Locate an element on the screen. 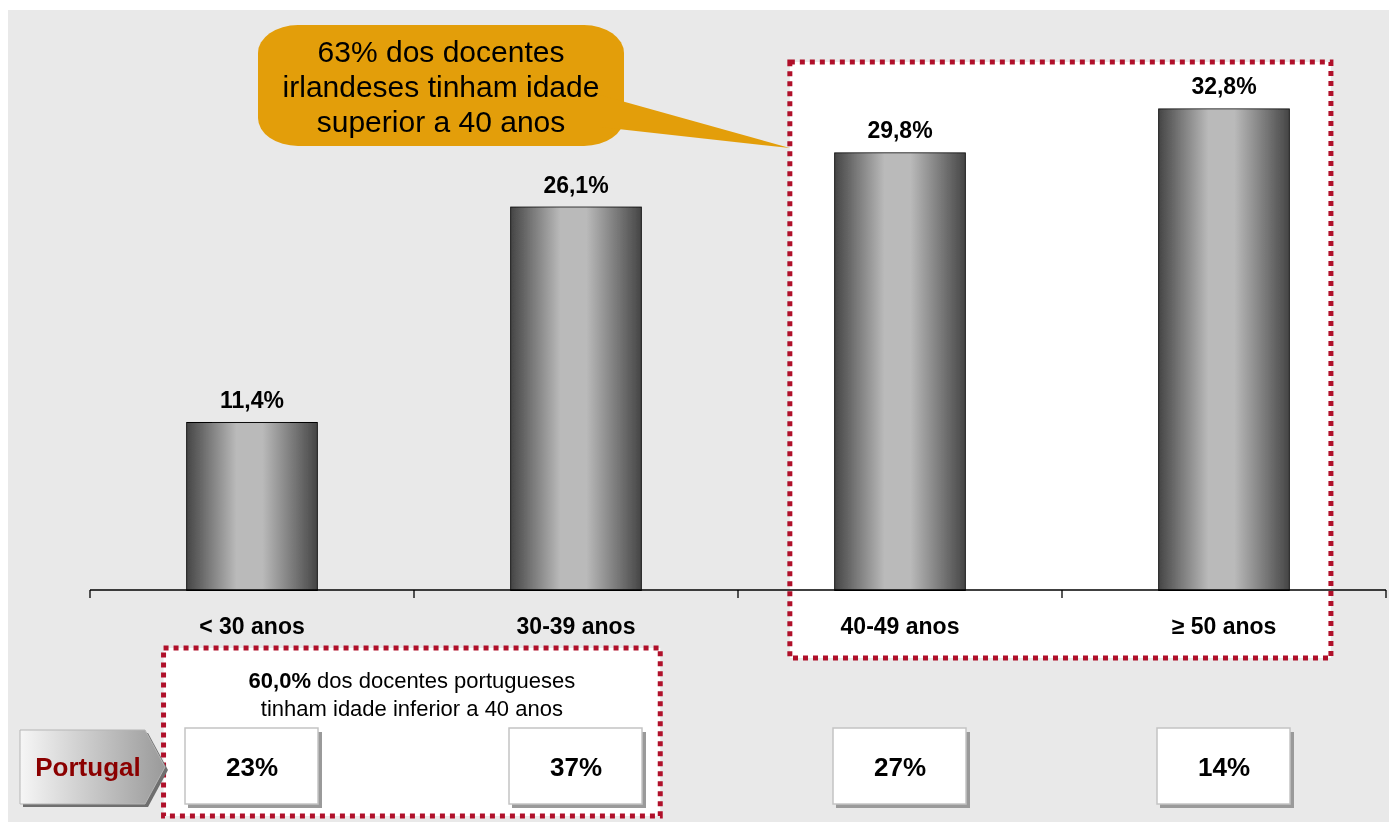 This screenshot has height=822, width=1389. data-label: 32,8% is located at coordinates (1224, 86).